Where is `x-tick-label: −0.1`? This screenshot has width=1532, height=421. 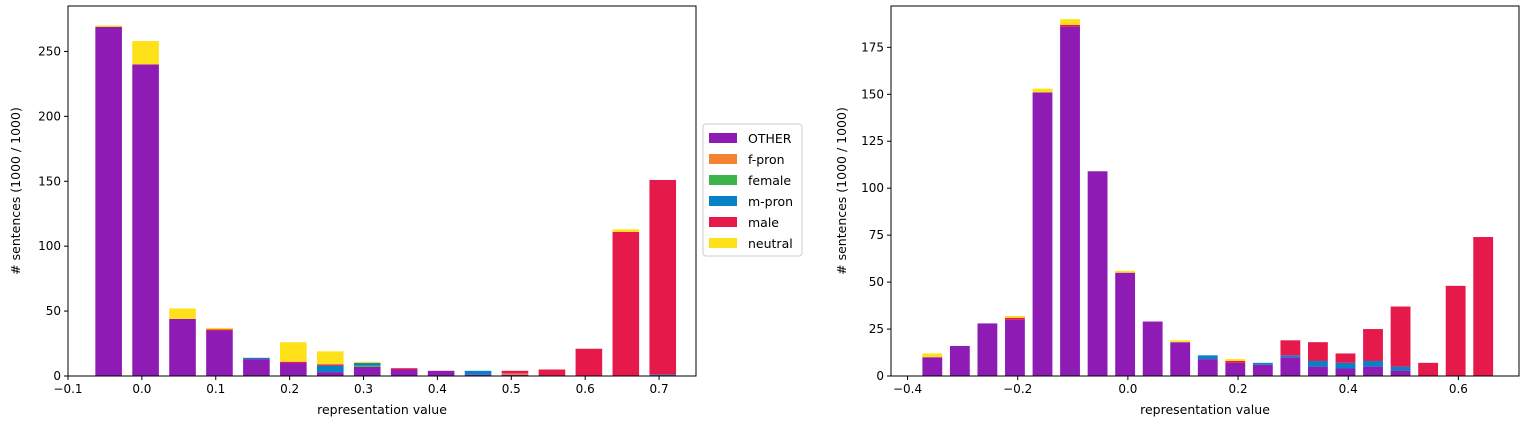
x-tick-label: −0.1 is located at coordinates (67, 389).